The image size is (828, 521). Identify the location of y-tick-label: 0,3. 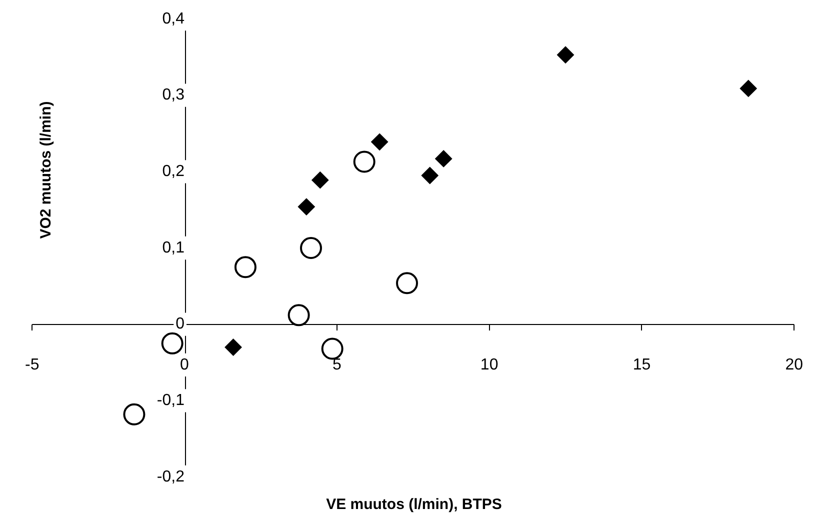
(173, 95).